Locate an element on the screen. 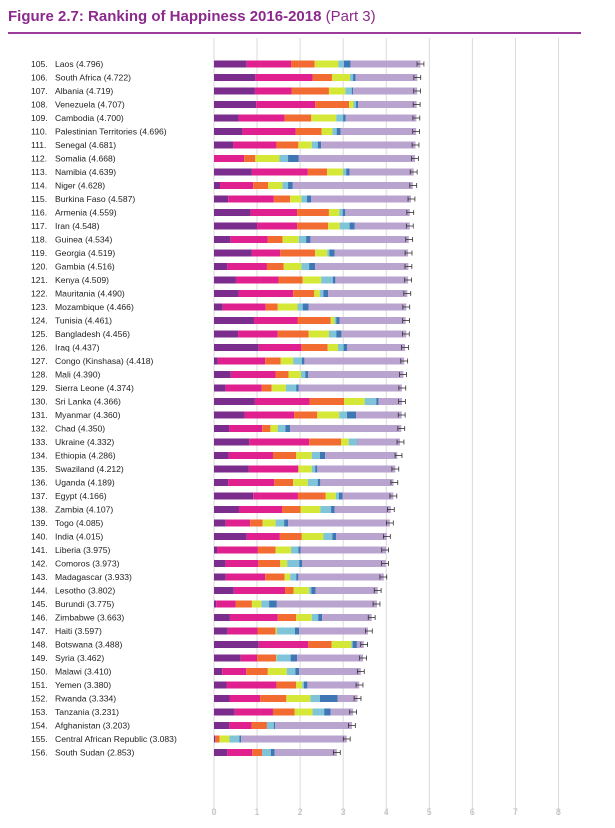  country-label: Botswana (3.488) is located at coordinates (88, 645).